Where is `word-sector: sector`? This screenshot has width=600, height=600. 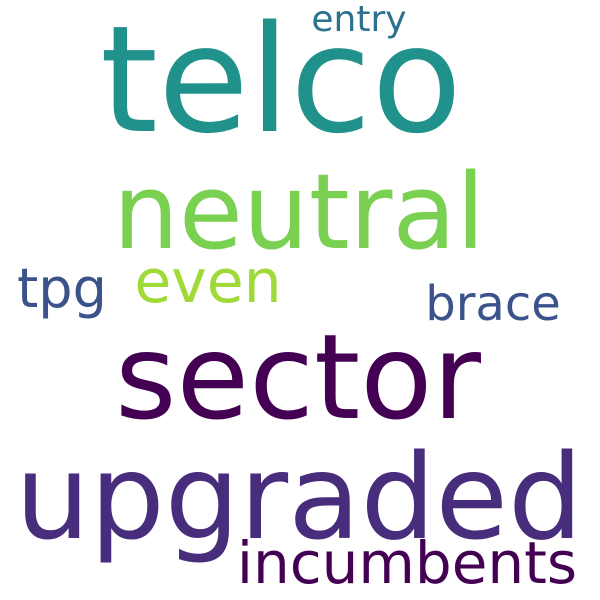 word-sector: sector is located at coordinates (298, 377).